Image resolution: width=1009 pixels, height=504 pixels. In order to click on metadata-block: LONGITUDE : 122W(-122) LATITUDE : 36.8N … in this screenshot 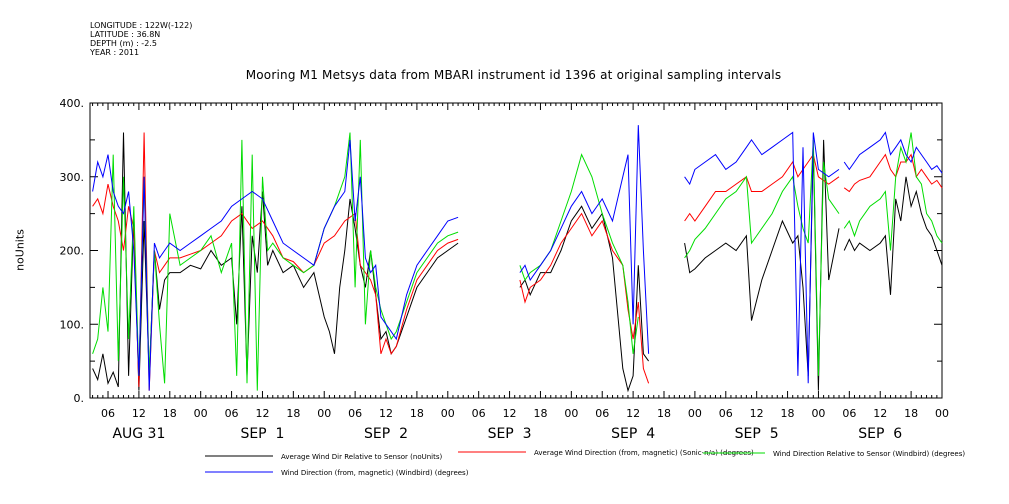, I will do `click(141, 39)`.